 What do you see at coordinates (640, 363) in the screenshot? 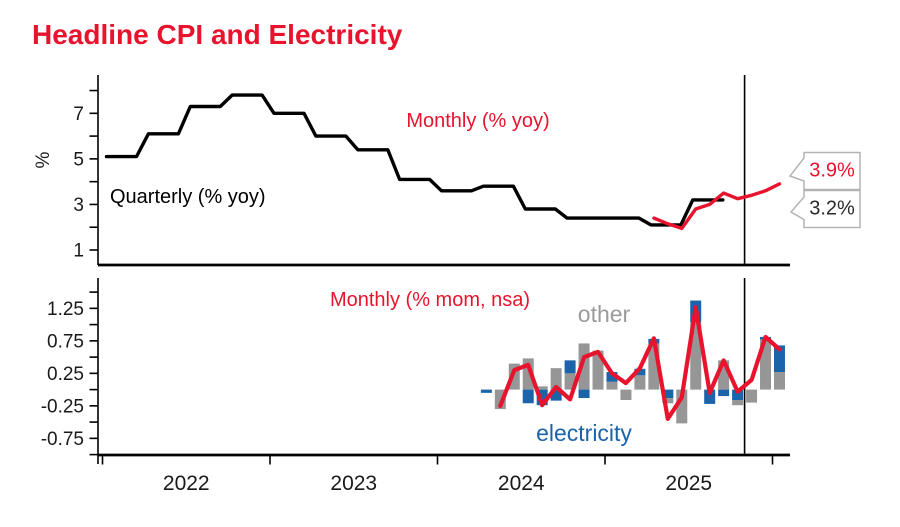
I see `mom-total-line` at bounding box center [640, 363].